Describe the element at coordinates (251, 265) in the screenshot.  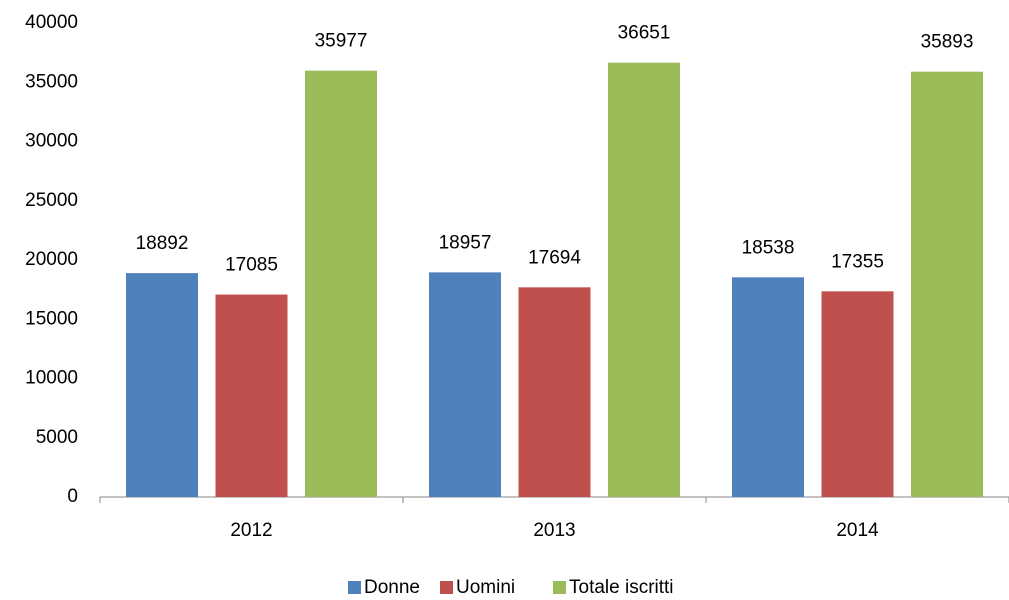
I see `value-label: 17085` at that location.